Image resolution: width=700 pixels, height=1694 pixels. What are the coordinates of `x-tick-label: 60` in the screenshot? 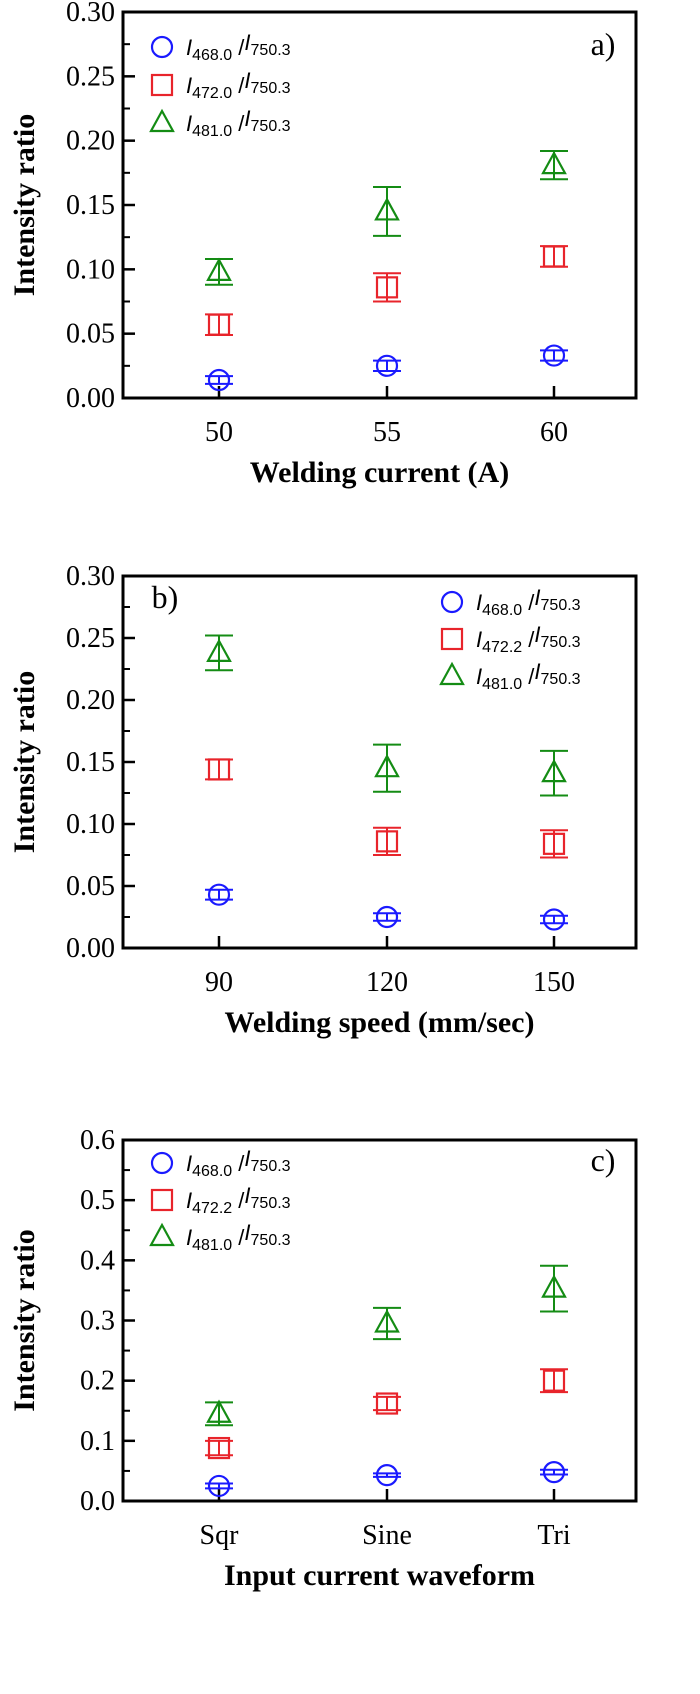 It's located at (554, 432).